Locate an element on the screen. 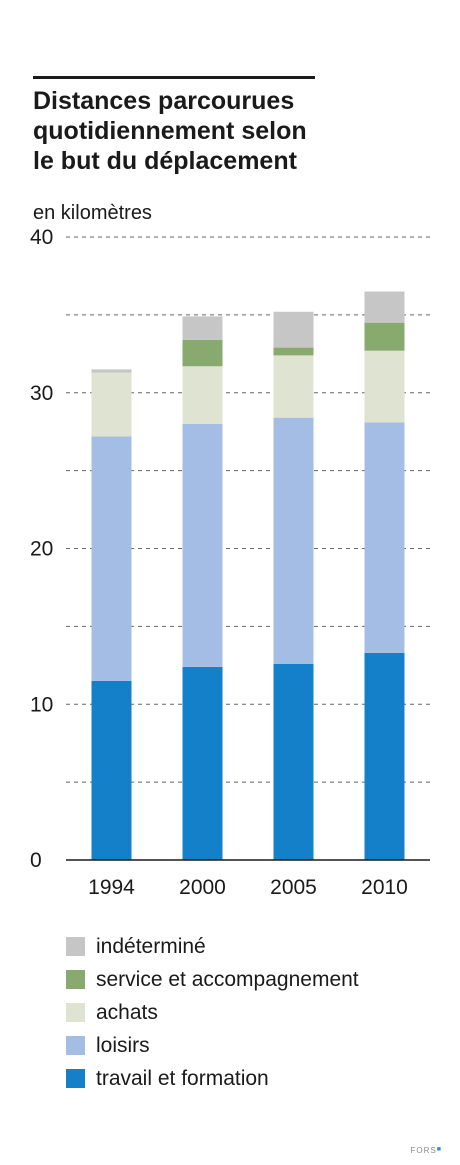  legend-label: service et accompagnement is located at coordinates (227, 979).